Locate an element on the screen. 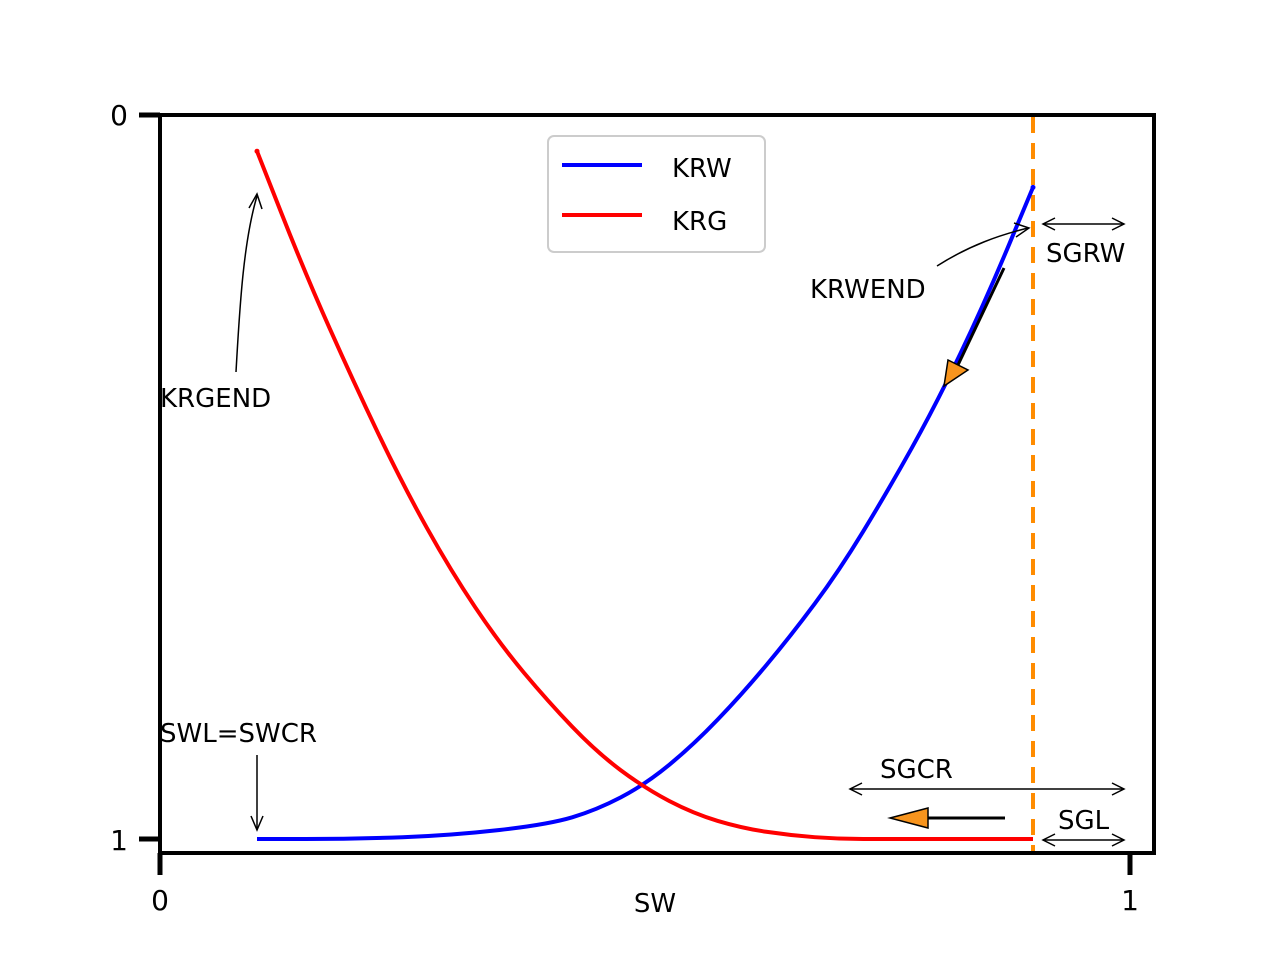  swl-arrowhead is located at coordinates (257, 823).